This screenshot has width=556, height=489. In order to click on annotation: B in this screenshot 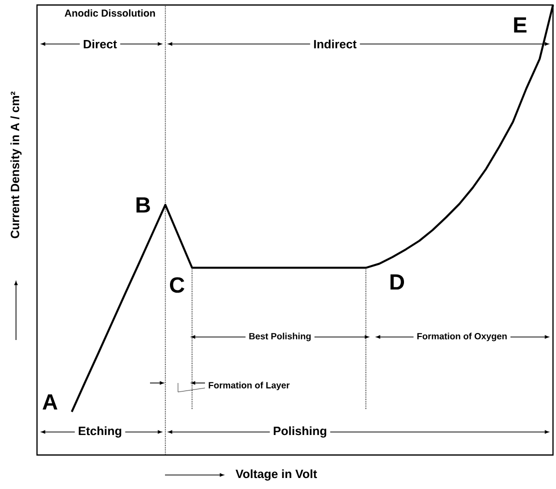, I will do `click(143, 205)`.